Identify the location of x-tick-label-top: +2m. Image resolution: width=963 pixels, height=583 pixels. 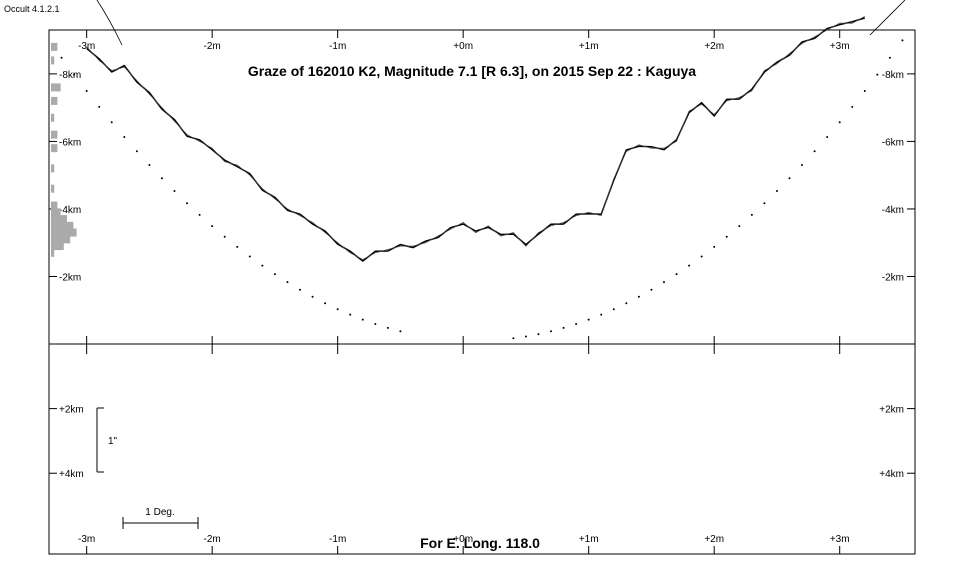
(714, 46).